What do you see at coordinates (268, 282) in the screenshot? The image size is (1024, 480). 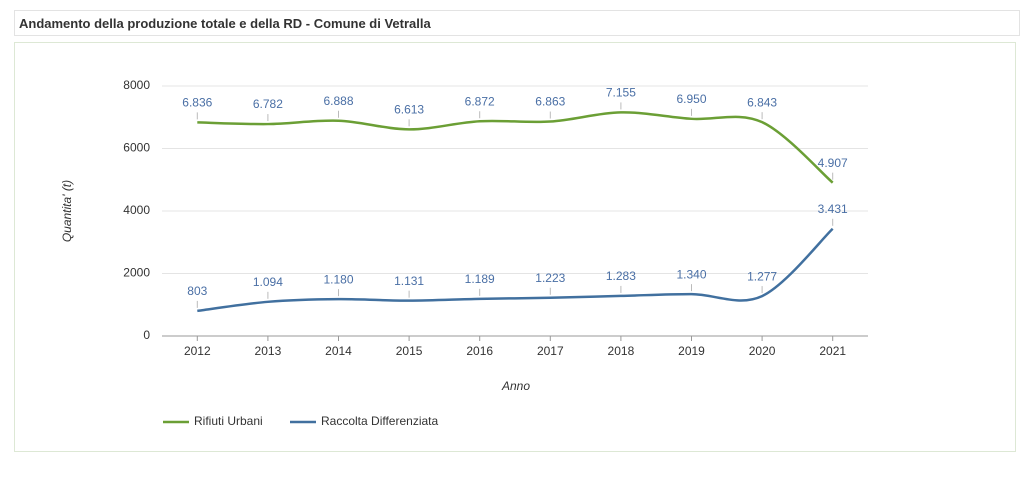 I see `data-label: 1.094` at bounding box center [268, 282].